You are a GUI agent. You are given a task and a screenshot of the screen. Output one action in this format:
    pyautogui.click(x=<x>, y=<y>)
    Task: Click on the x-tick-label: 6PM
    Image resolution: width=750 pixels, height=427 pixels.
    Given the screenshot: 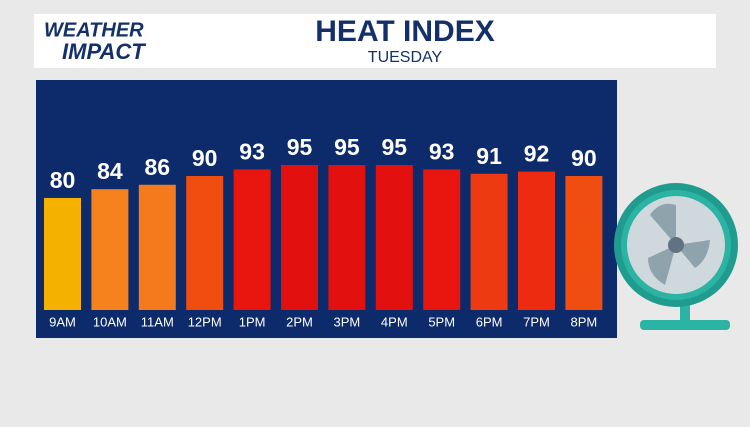 What is the action you would take?
    pyautogui.click(x=489, y=321)
    